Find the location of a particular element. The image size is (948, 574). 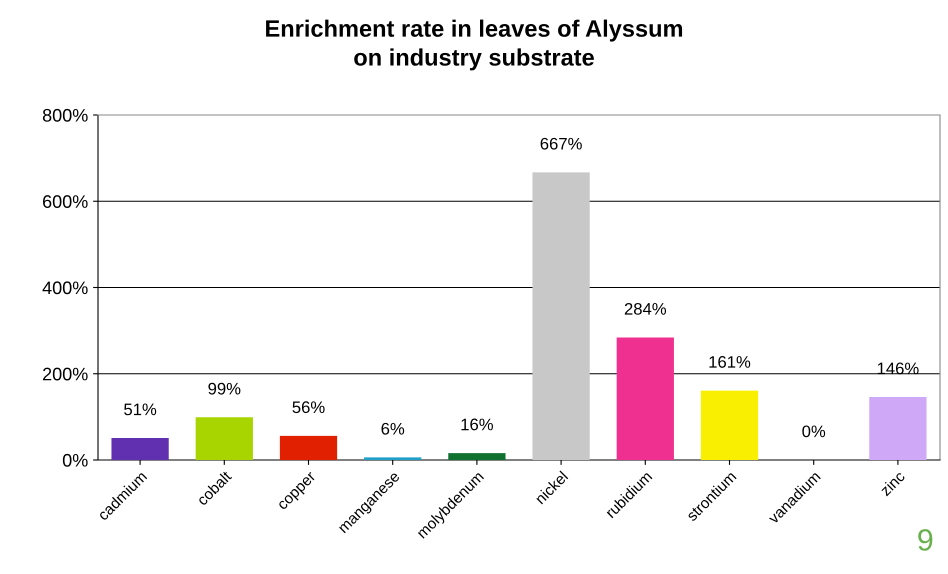

data-label: 284% is located at coordinates (645, 308).